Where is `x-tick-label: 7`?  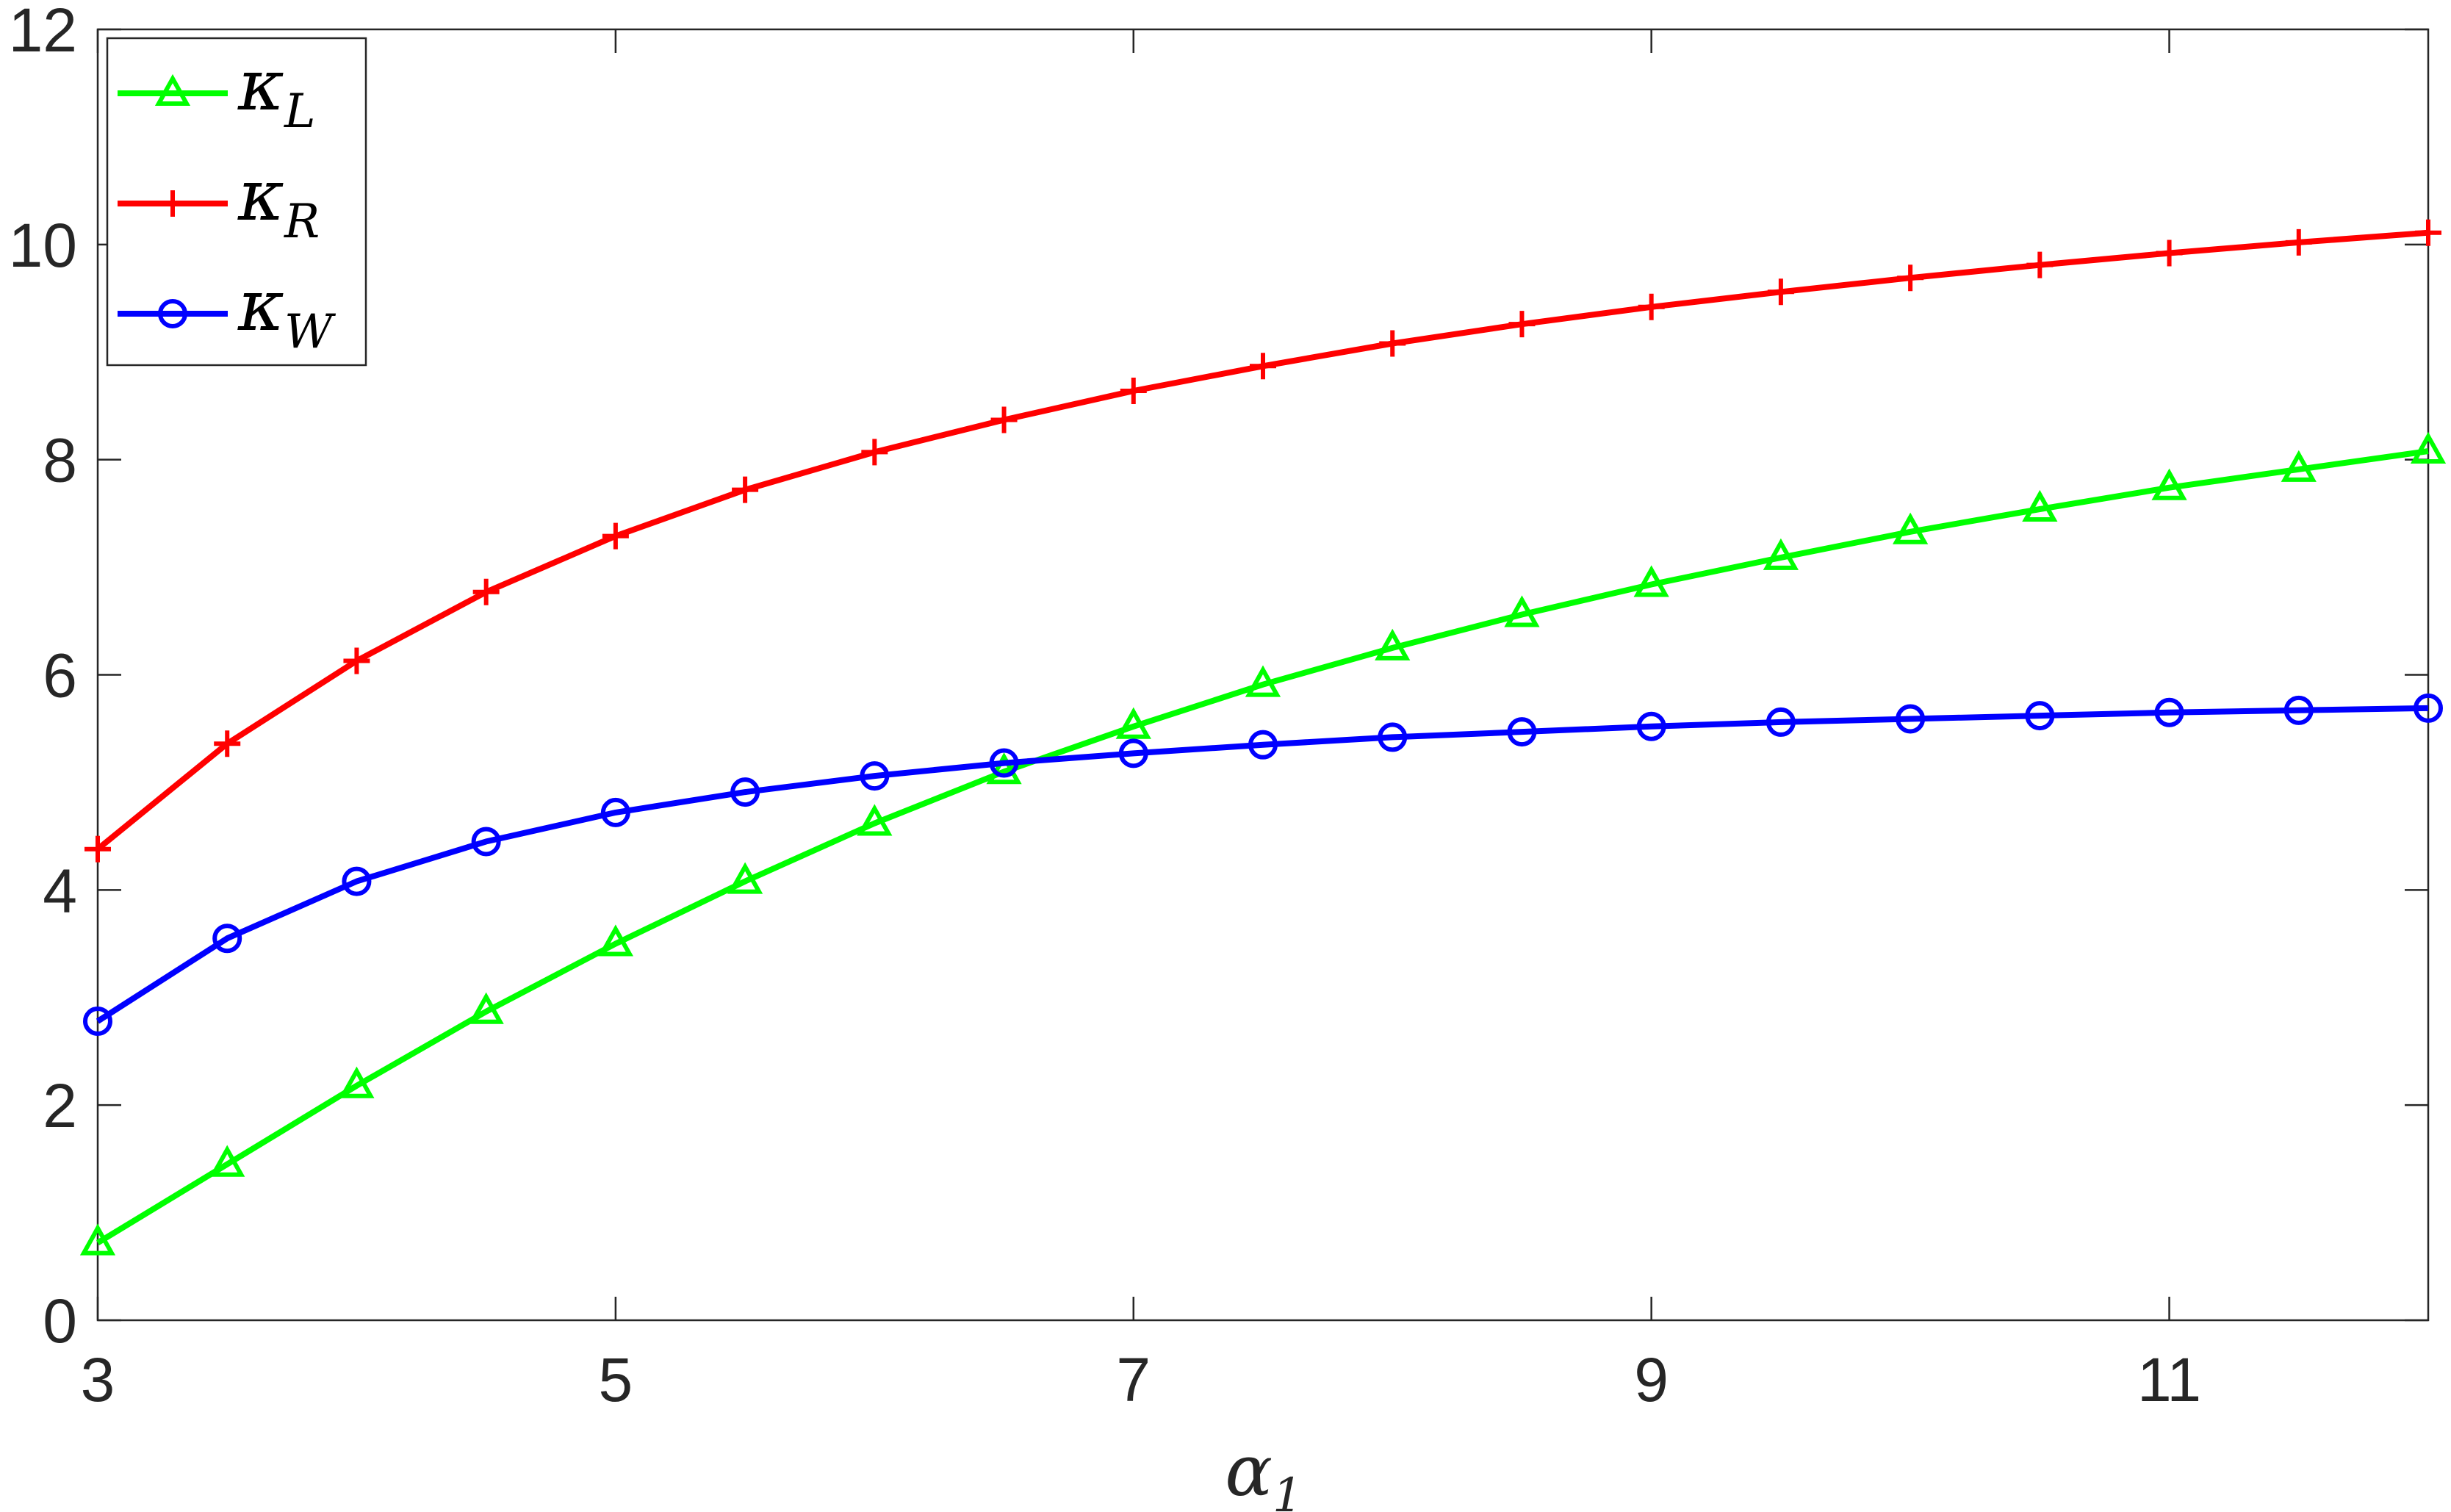 x-tick-label: 7 is located at coordinates (1133, 1379).